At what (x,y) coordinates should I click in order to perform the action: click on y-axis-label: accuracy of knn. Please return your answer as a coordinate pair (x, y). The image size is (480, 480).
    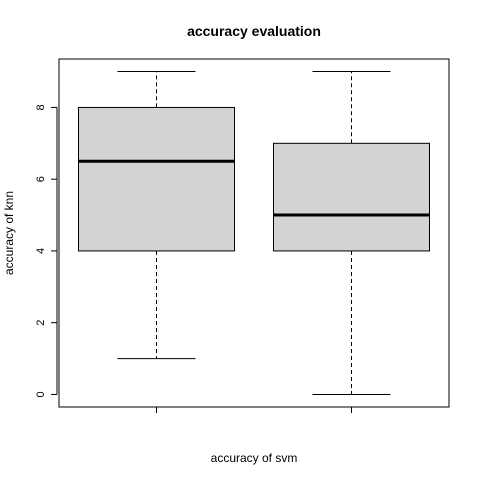
    Looking at the image, I should click on (9, 233).